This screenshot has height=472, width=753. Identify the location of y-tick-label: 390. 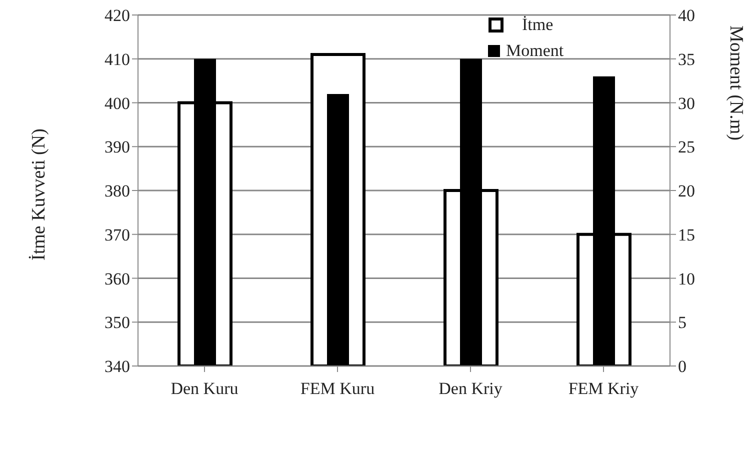
(117, 147).